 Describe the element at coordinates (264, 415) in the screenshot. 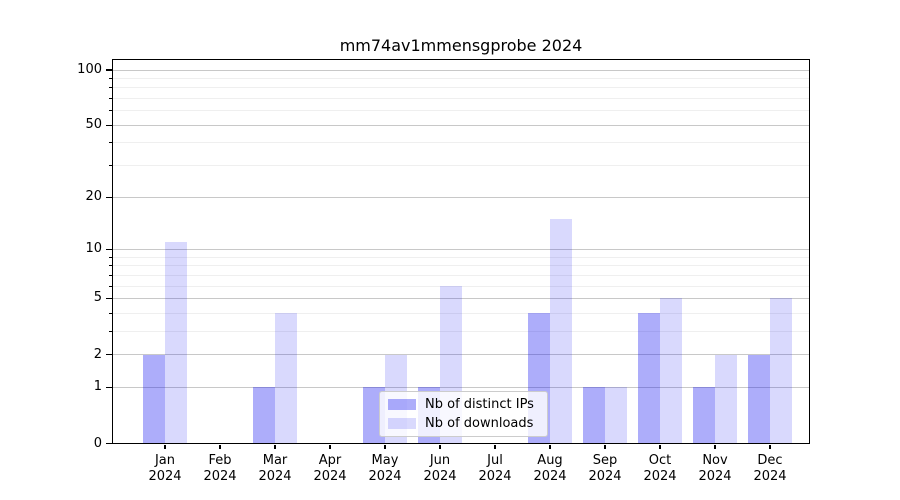

I see `bar-distinct-ips-mar` at that location.